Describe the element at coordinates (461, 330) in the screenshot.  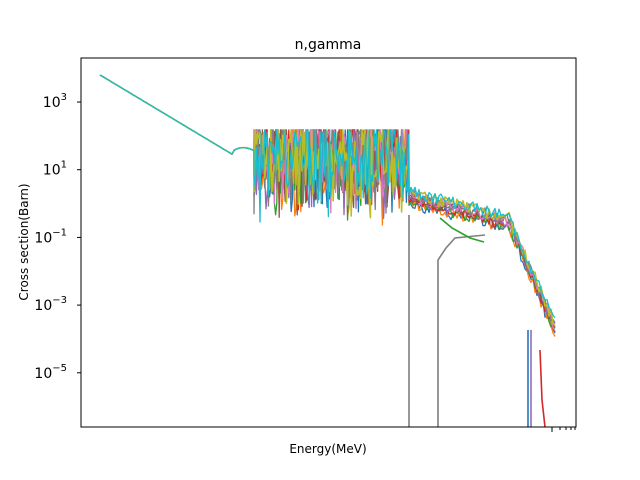
I see `gray-series-tail` at that location.